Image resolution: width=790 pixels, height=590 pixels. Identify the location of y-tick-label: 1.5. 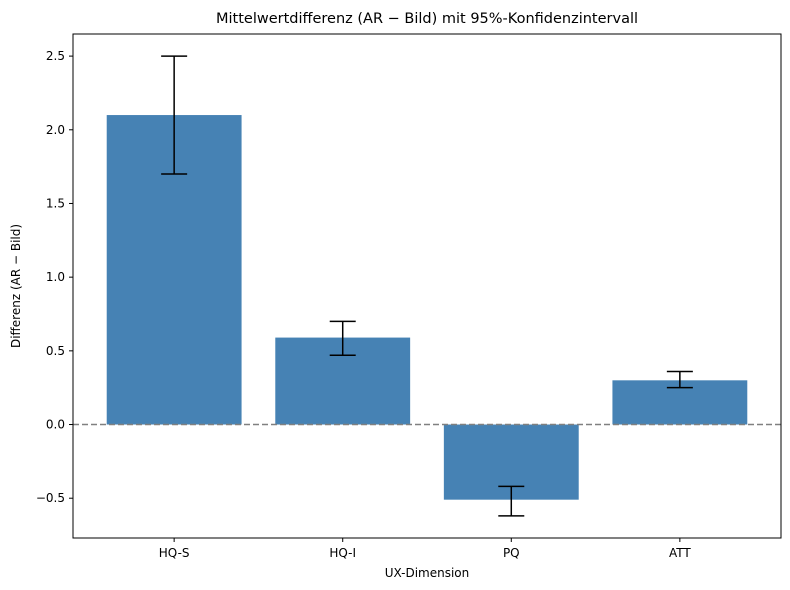
(55, 203).